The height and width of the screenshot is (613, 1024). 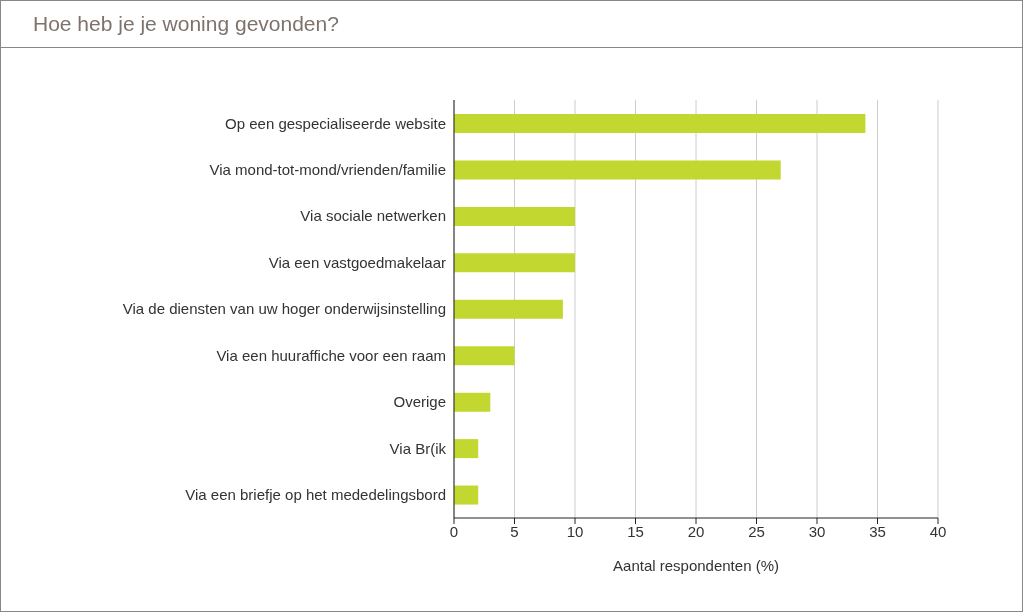 What do you see at coordinates (635, 531) in the screenshot?
I see `x-tick-label: 15` at bounding box center [635, 531].